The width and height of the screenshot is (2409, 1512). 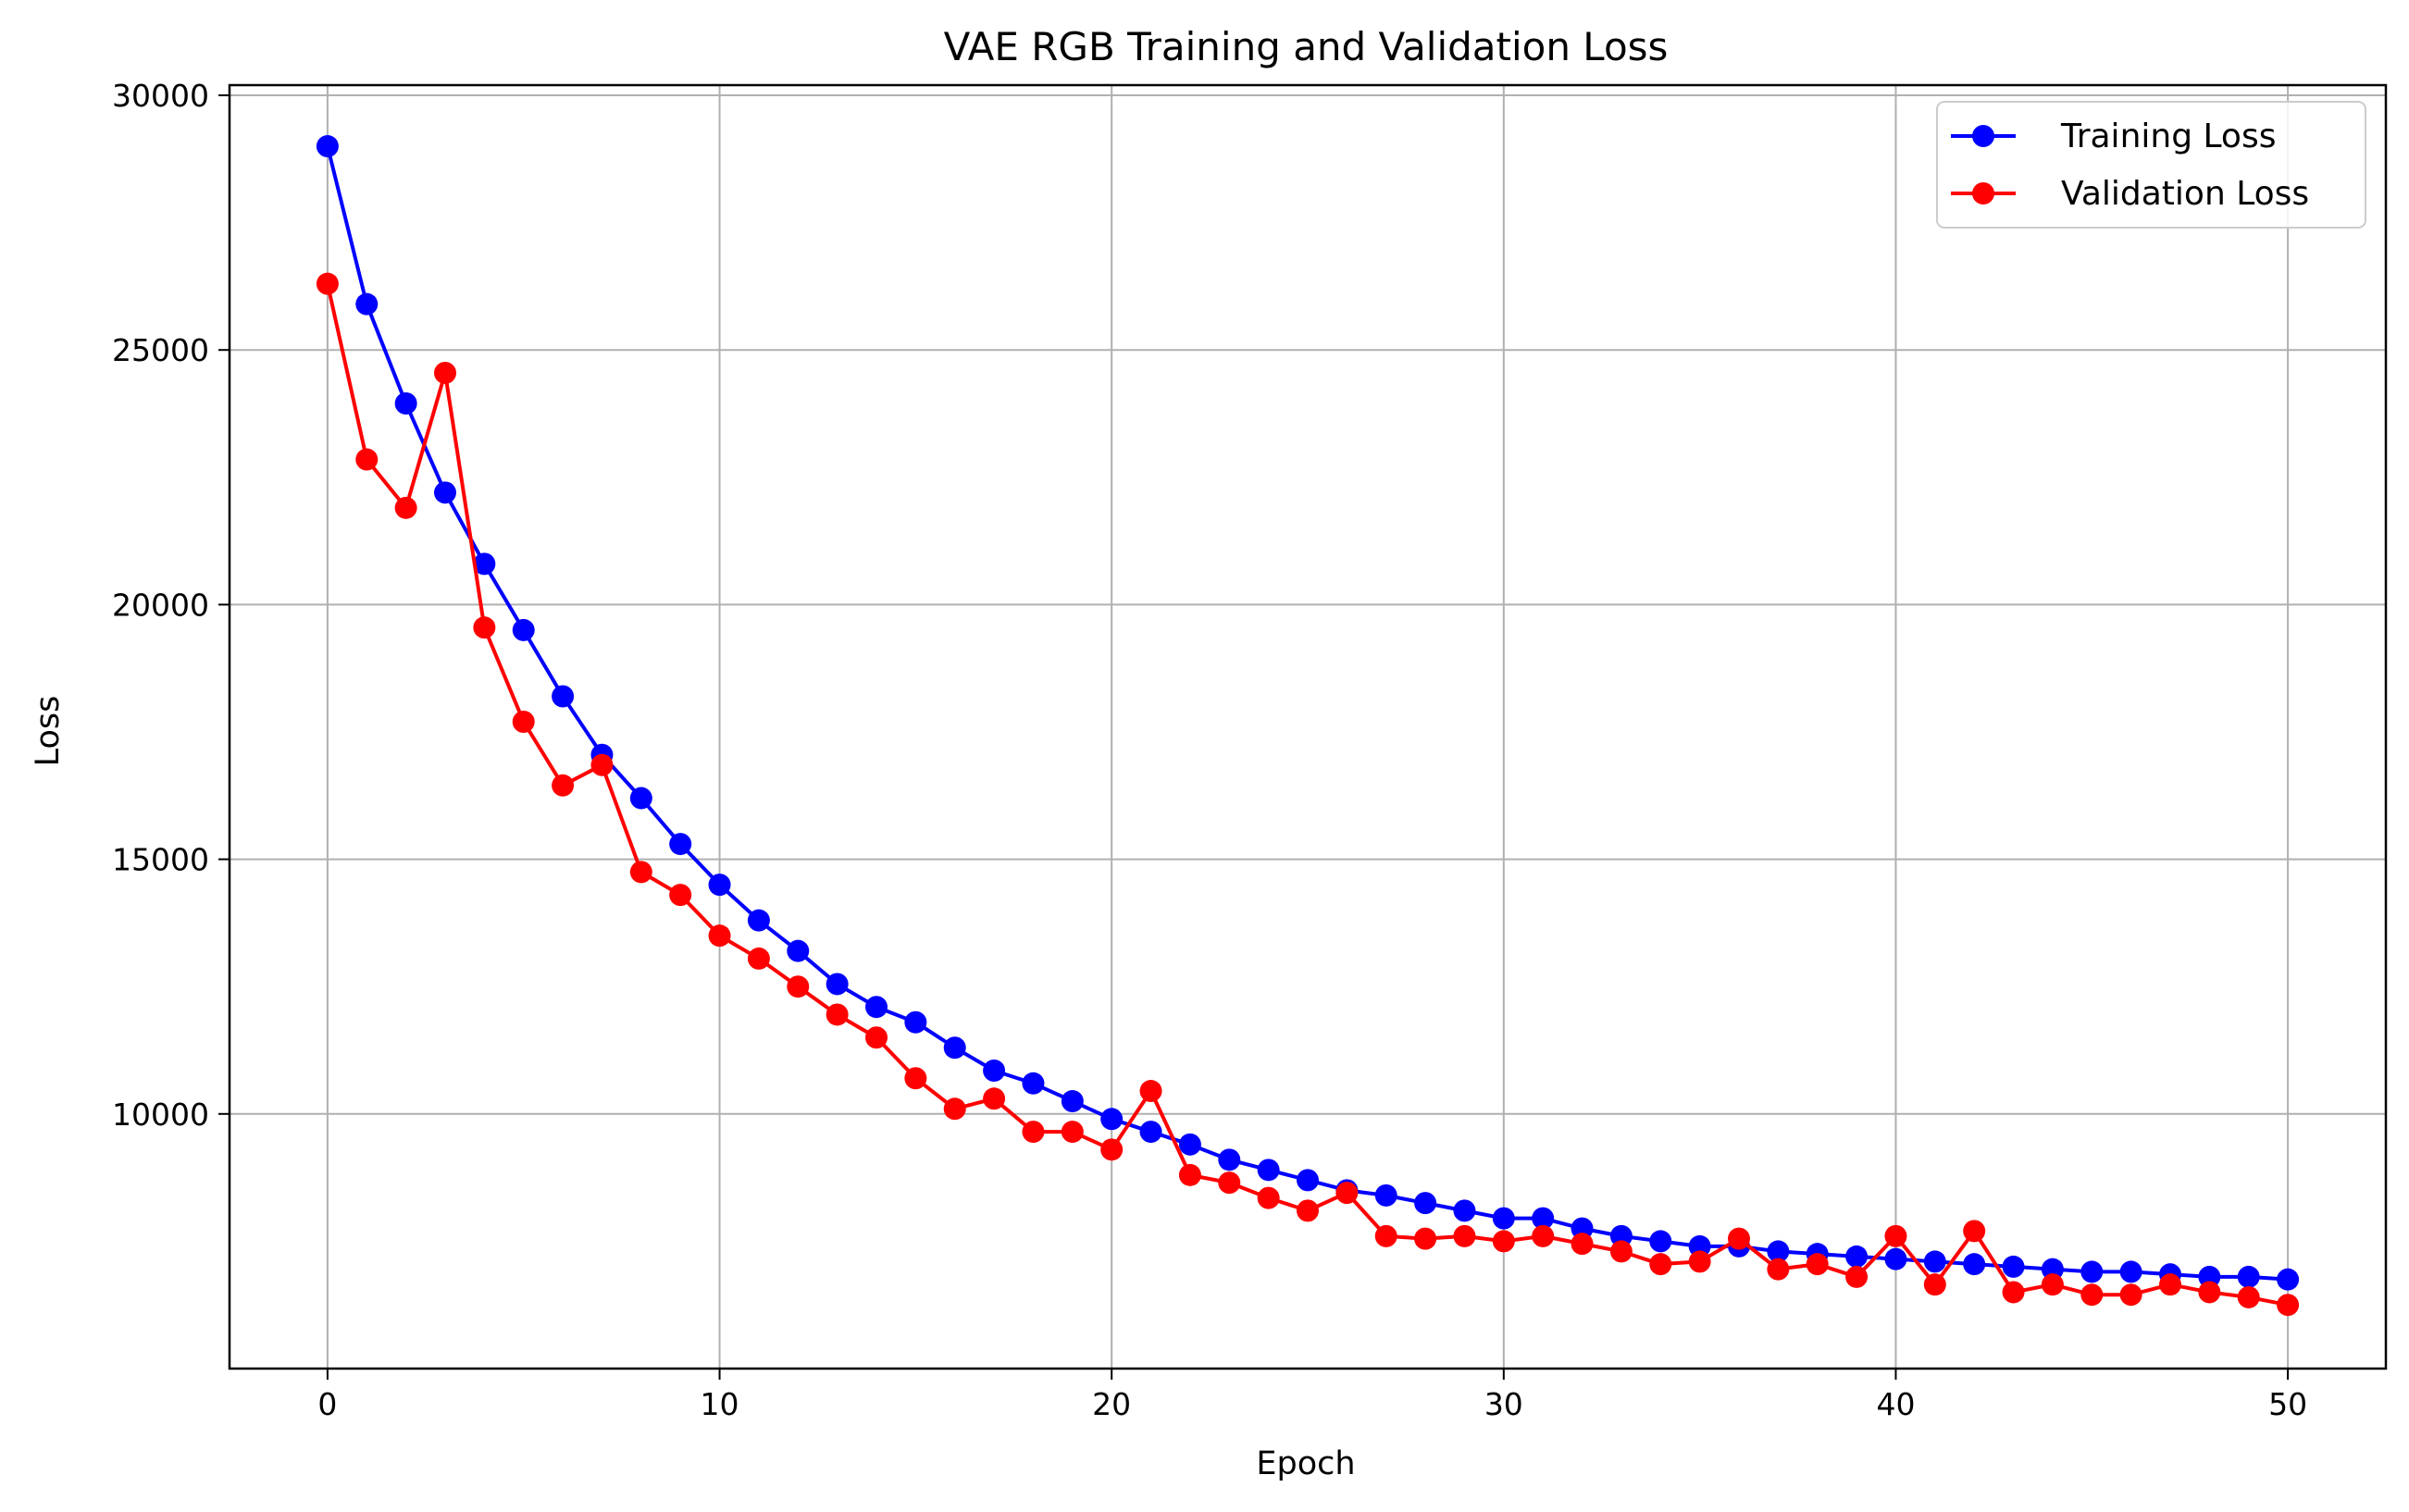 What do you see at coordinates (720, 1404) in the screenshot?
I see `x-tick-label: 10` at bounding box center [720, 1404].